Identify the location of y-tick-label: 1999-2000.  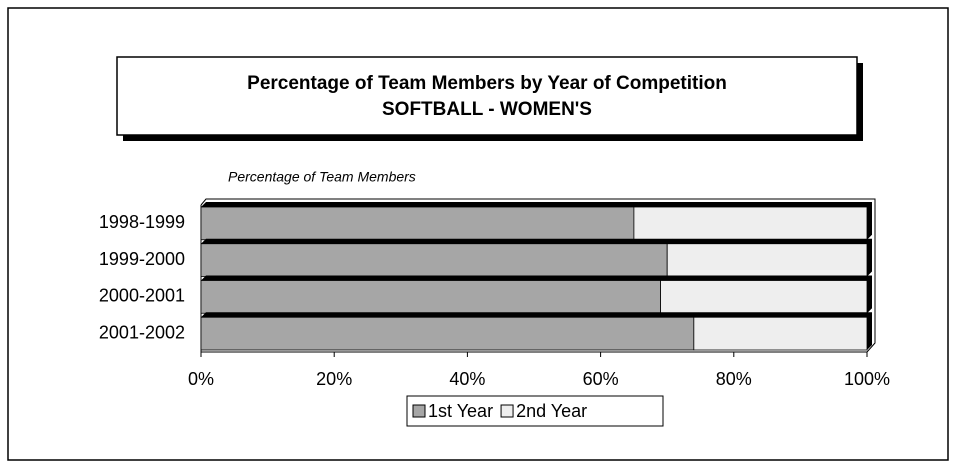
(142, 259).